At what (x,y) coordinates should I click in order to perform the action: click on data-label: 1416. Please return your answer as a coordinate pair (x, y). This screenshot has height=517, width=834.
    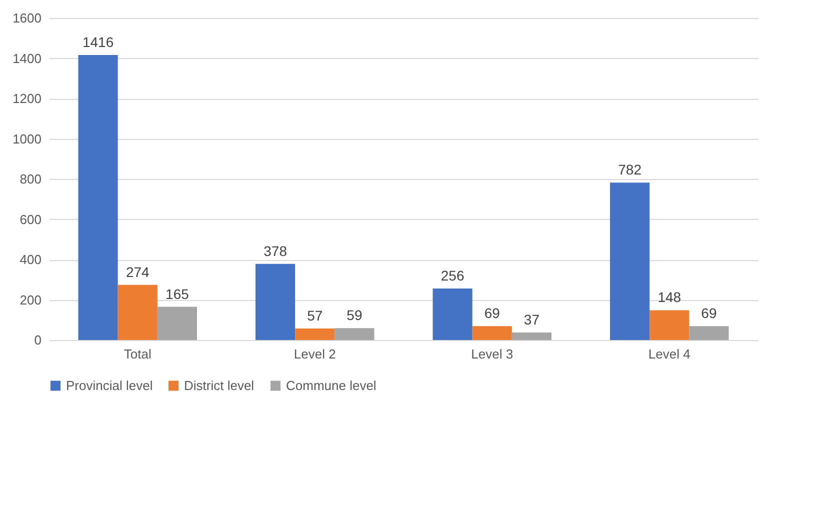
    Looking at the image, I should click on (98, 42).